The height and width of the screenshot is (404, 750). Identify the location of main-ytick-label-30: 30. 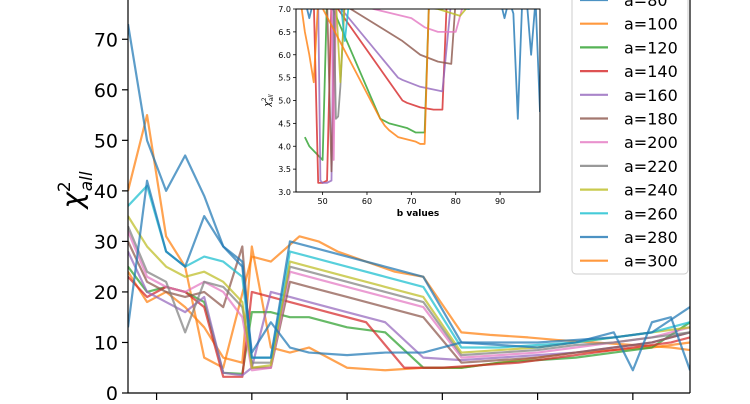
(106, 242).